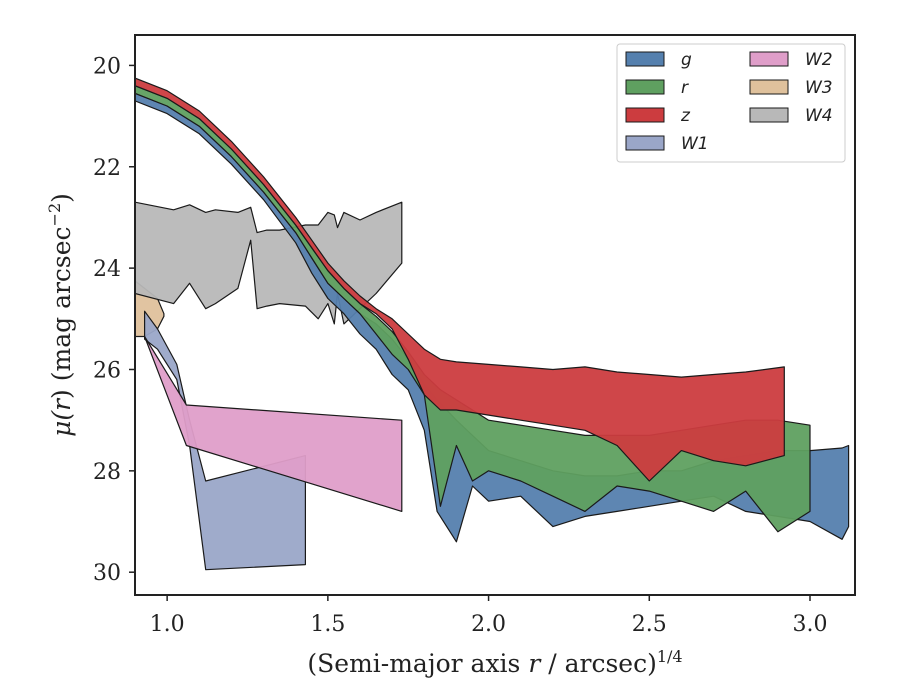  Describe the element at coordinates (107, 269) in the screenshot. I see `y-tick-label: 24` at that location.